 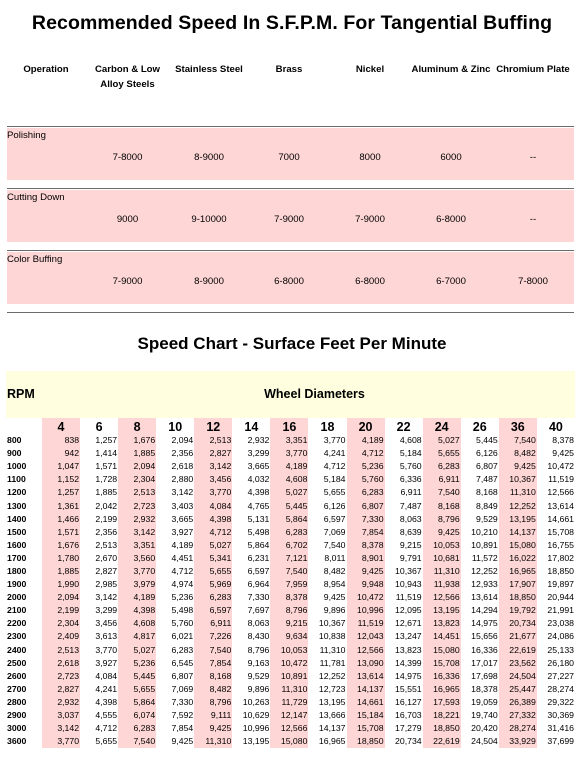 I want to click on surface-speed-cell: 17,279, so click(x=408, y=728).